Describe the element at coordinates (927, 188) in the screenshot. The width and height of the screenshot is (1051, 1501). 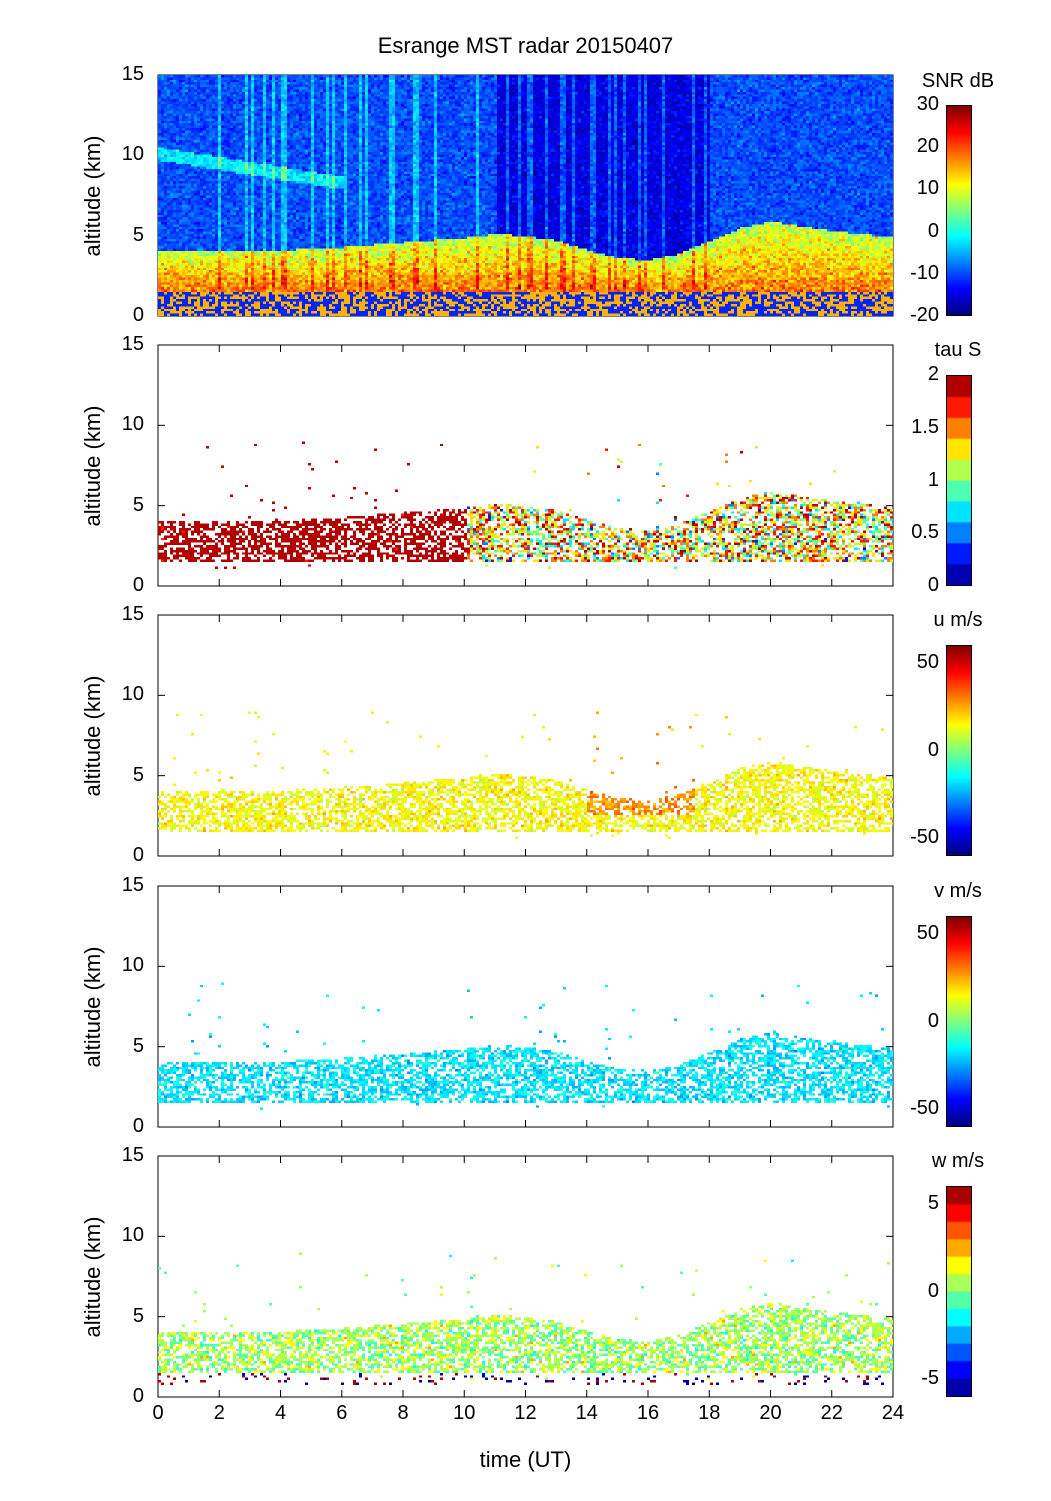
I see `colorbar-tick-label: 10` at that location.